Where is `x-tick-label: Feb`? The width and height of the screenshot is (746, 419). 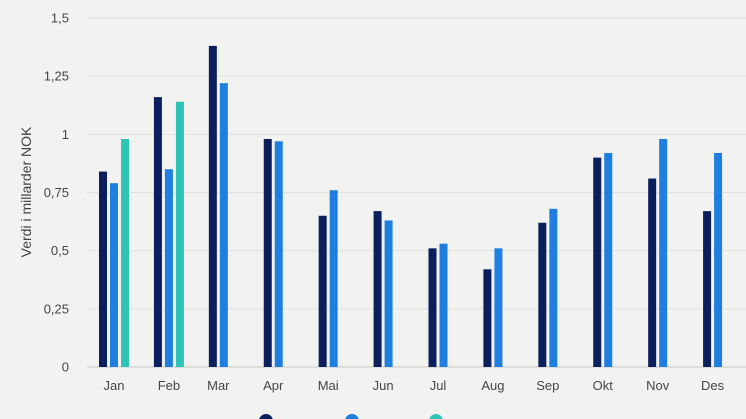
x-tick-label: Feb is located at coordinates (169, 385).